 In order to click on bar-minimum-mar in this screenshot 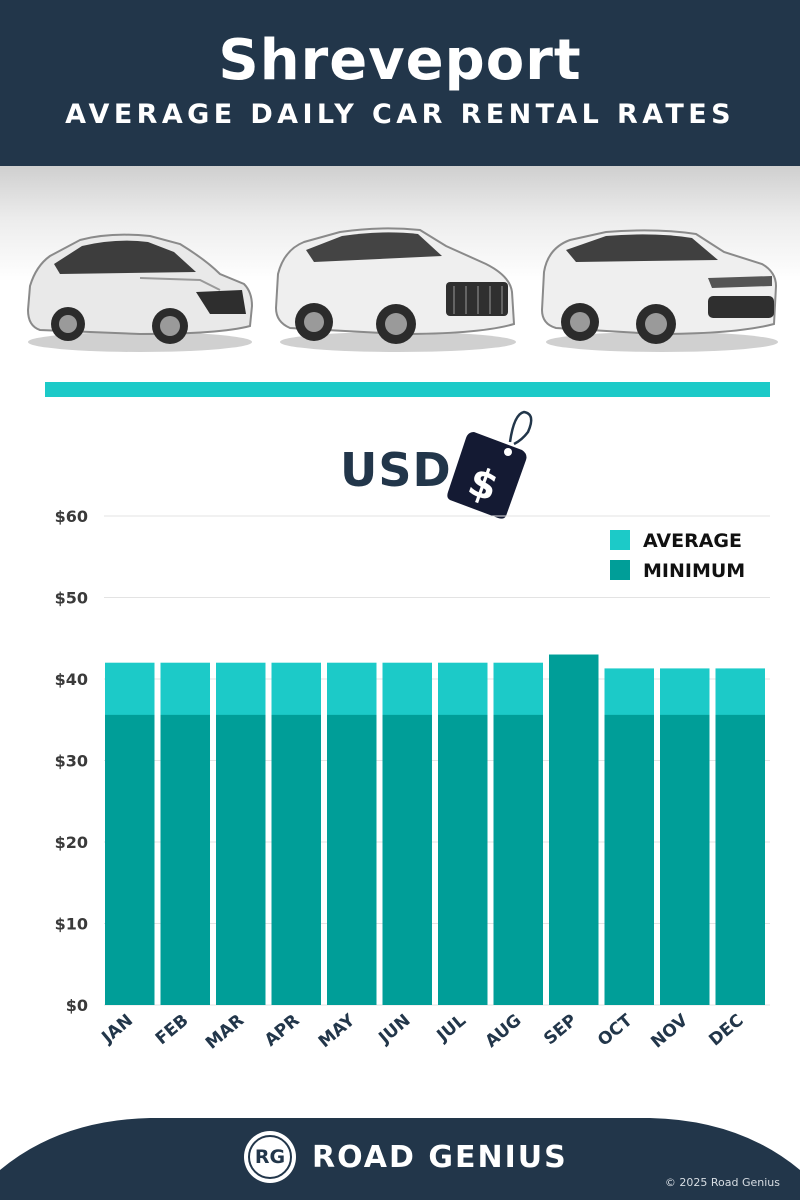, I will do `click(241, 859)`.